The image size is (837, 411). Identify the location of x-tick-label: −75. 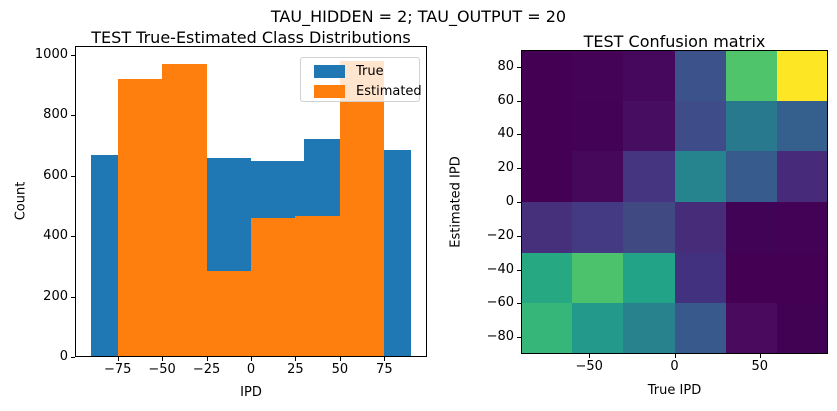
(117, 369).